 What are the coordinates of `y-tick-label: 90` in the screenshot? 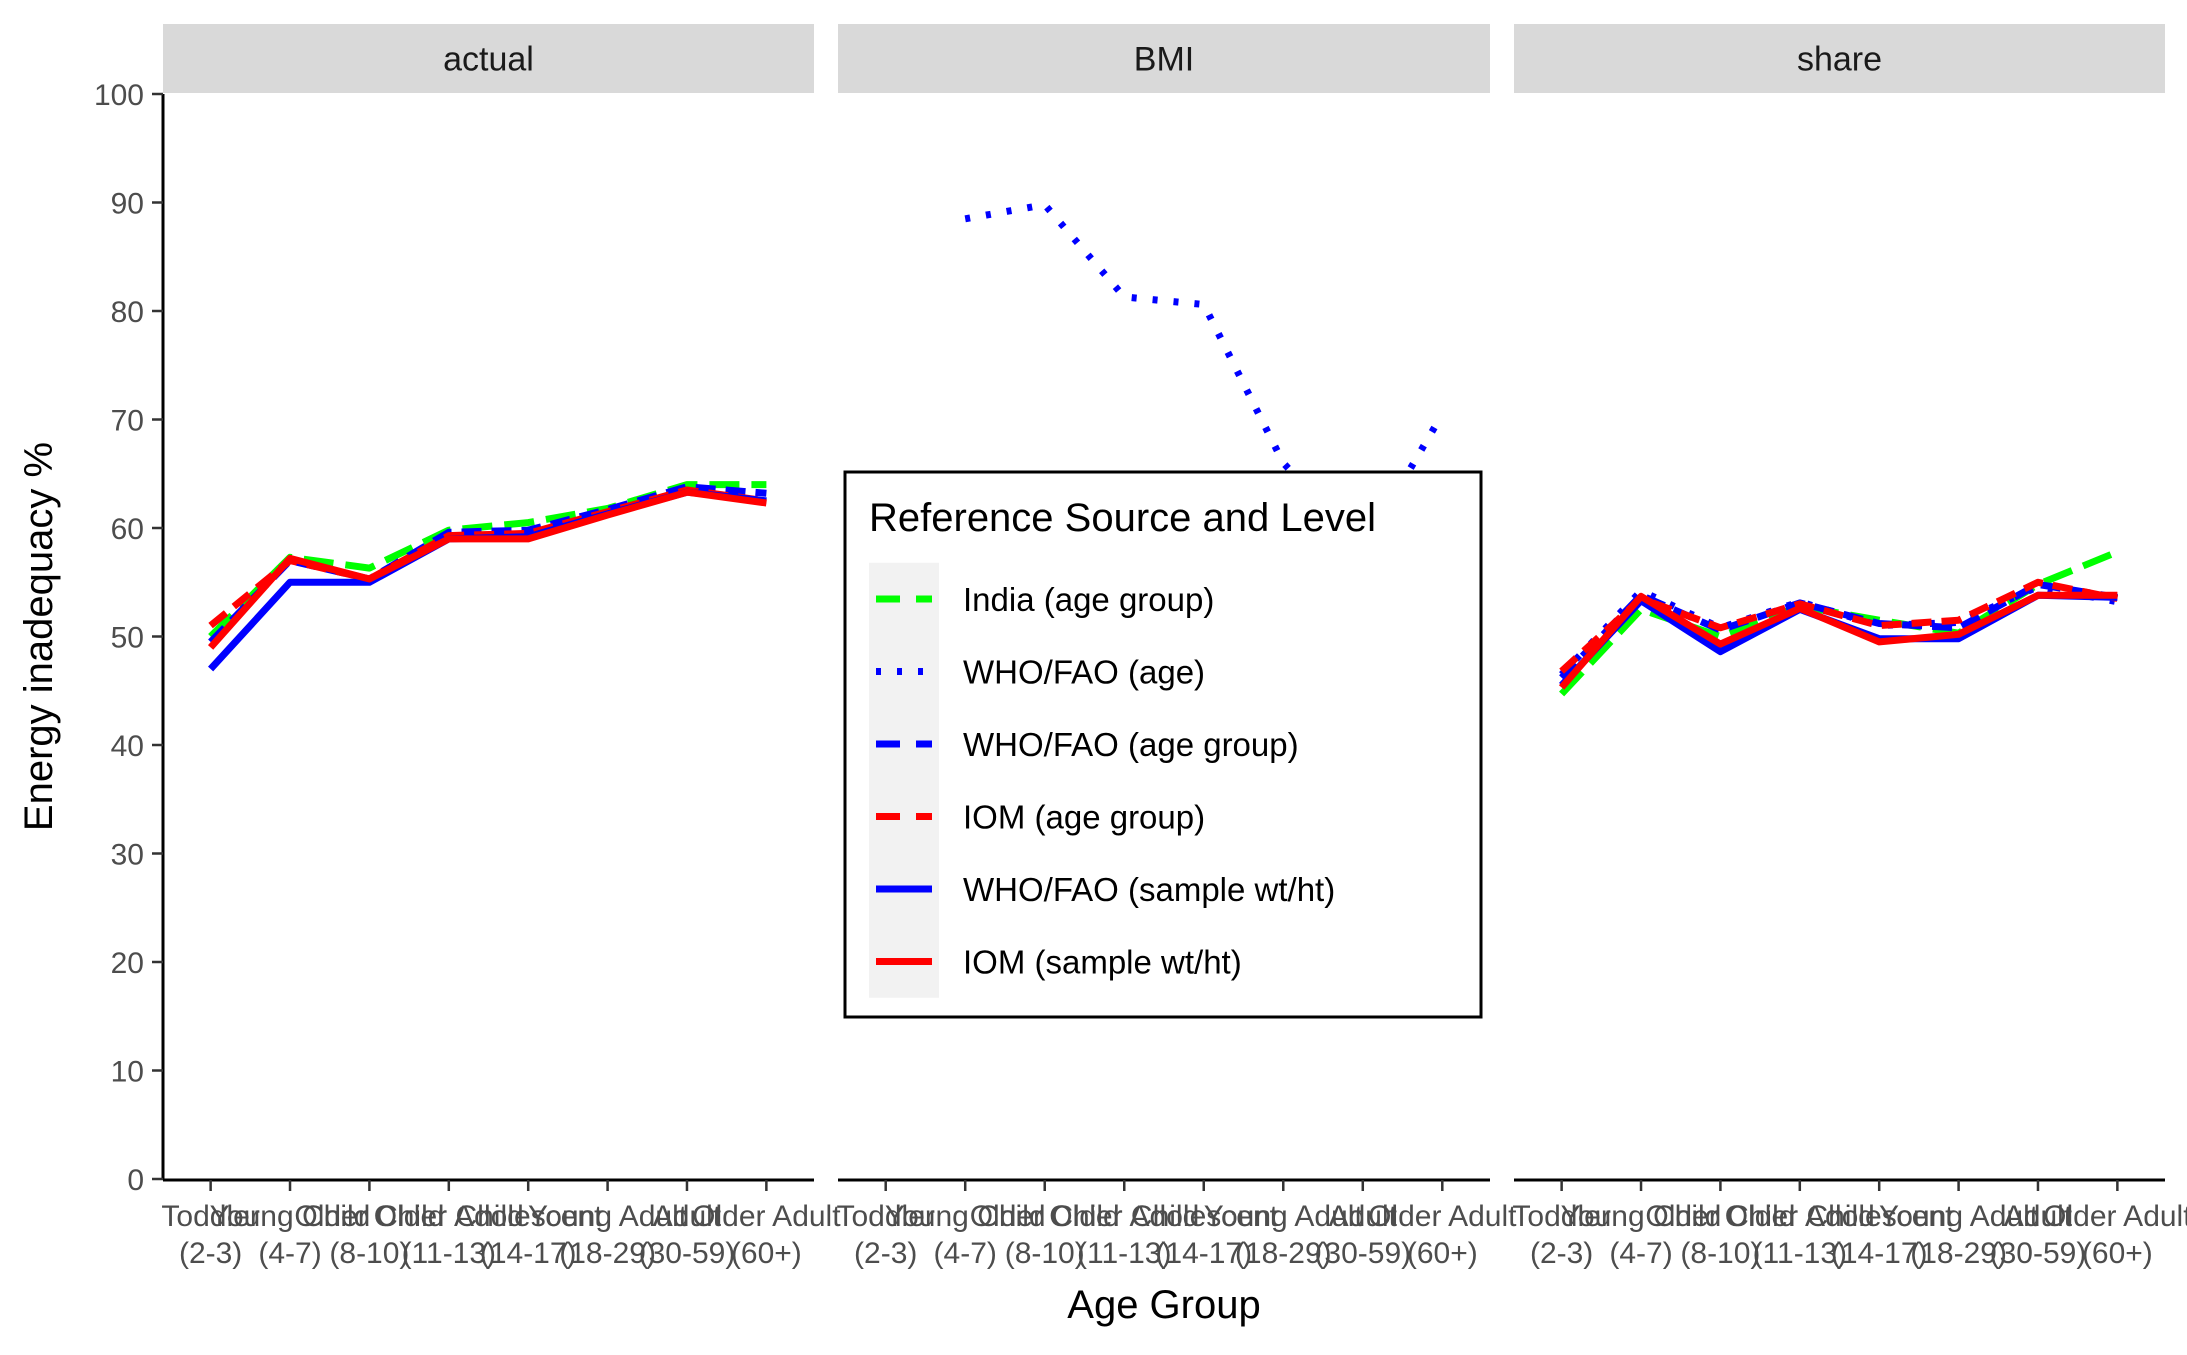 It's located at (127, 204).